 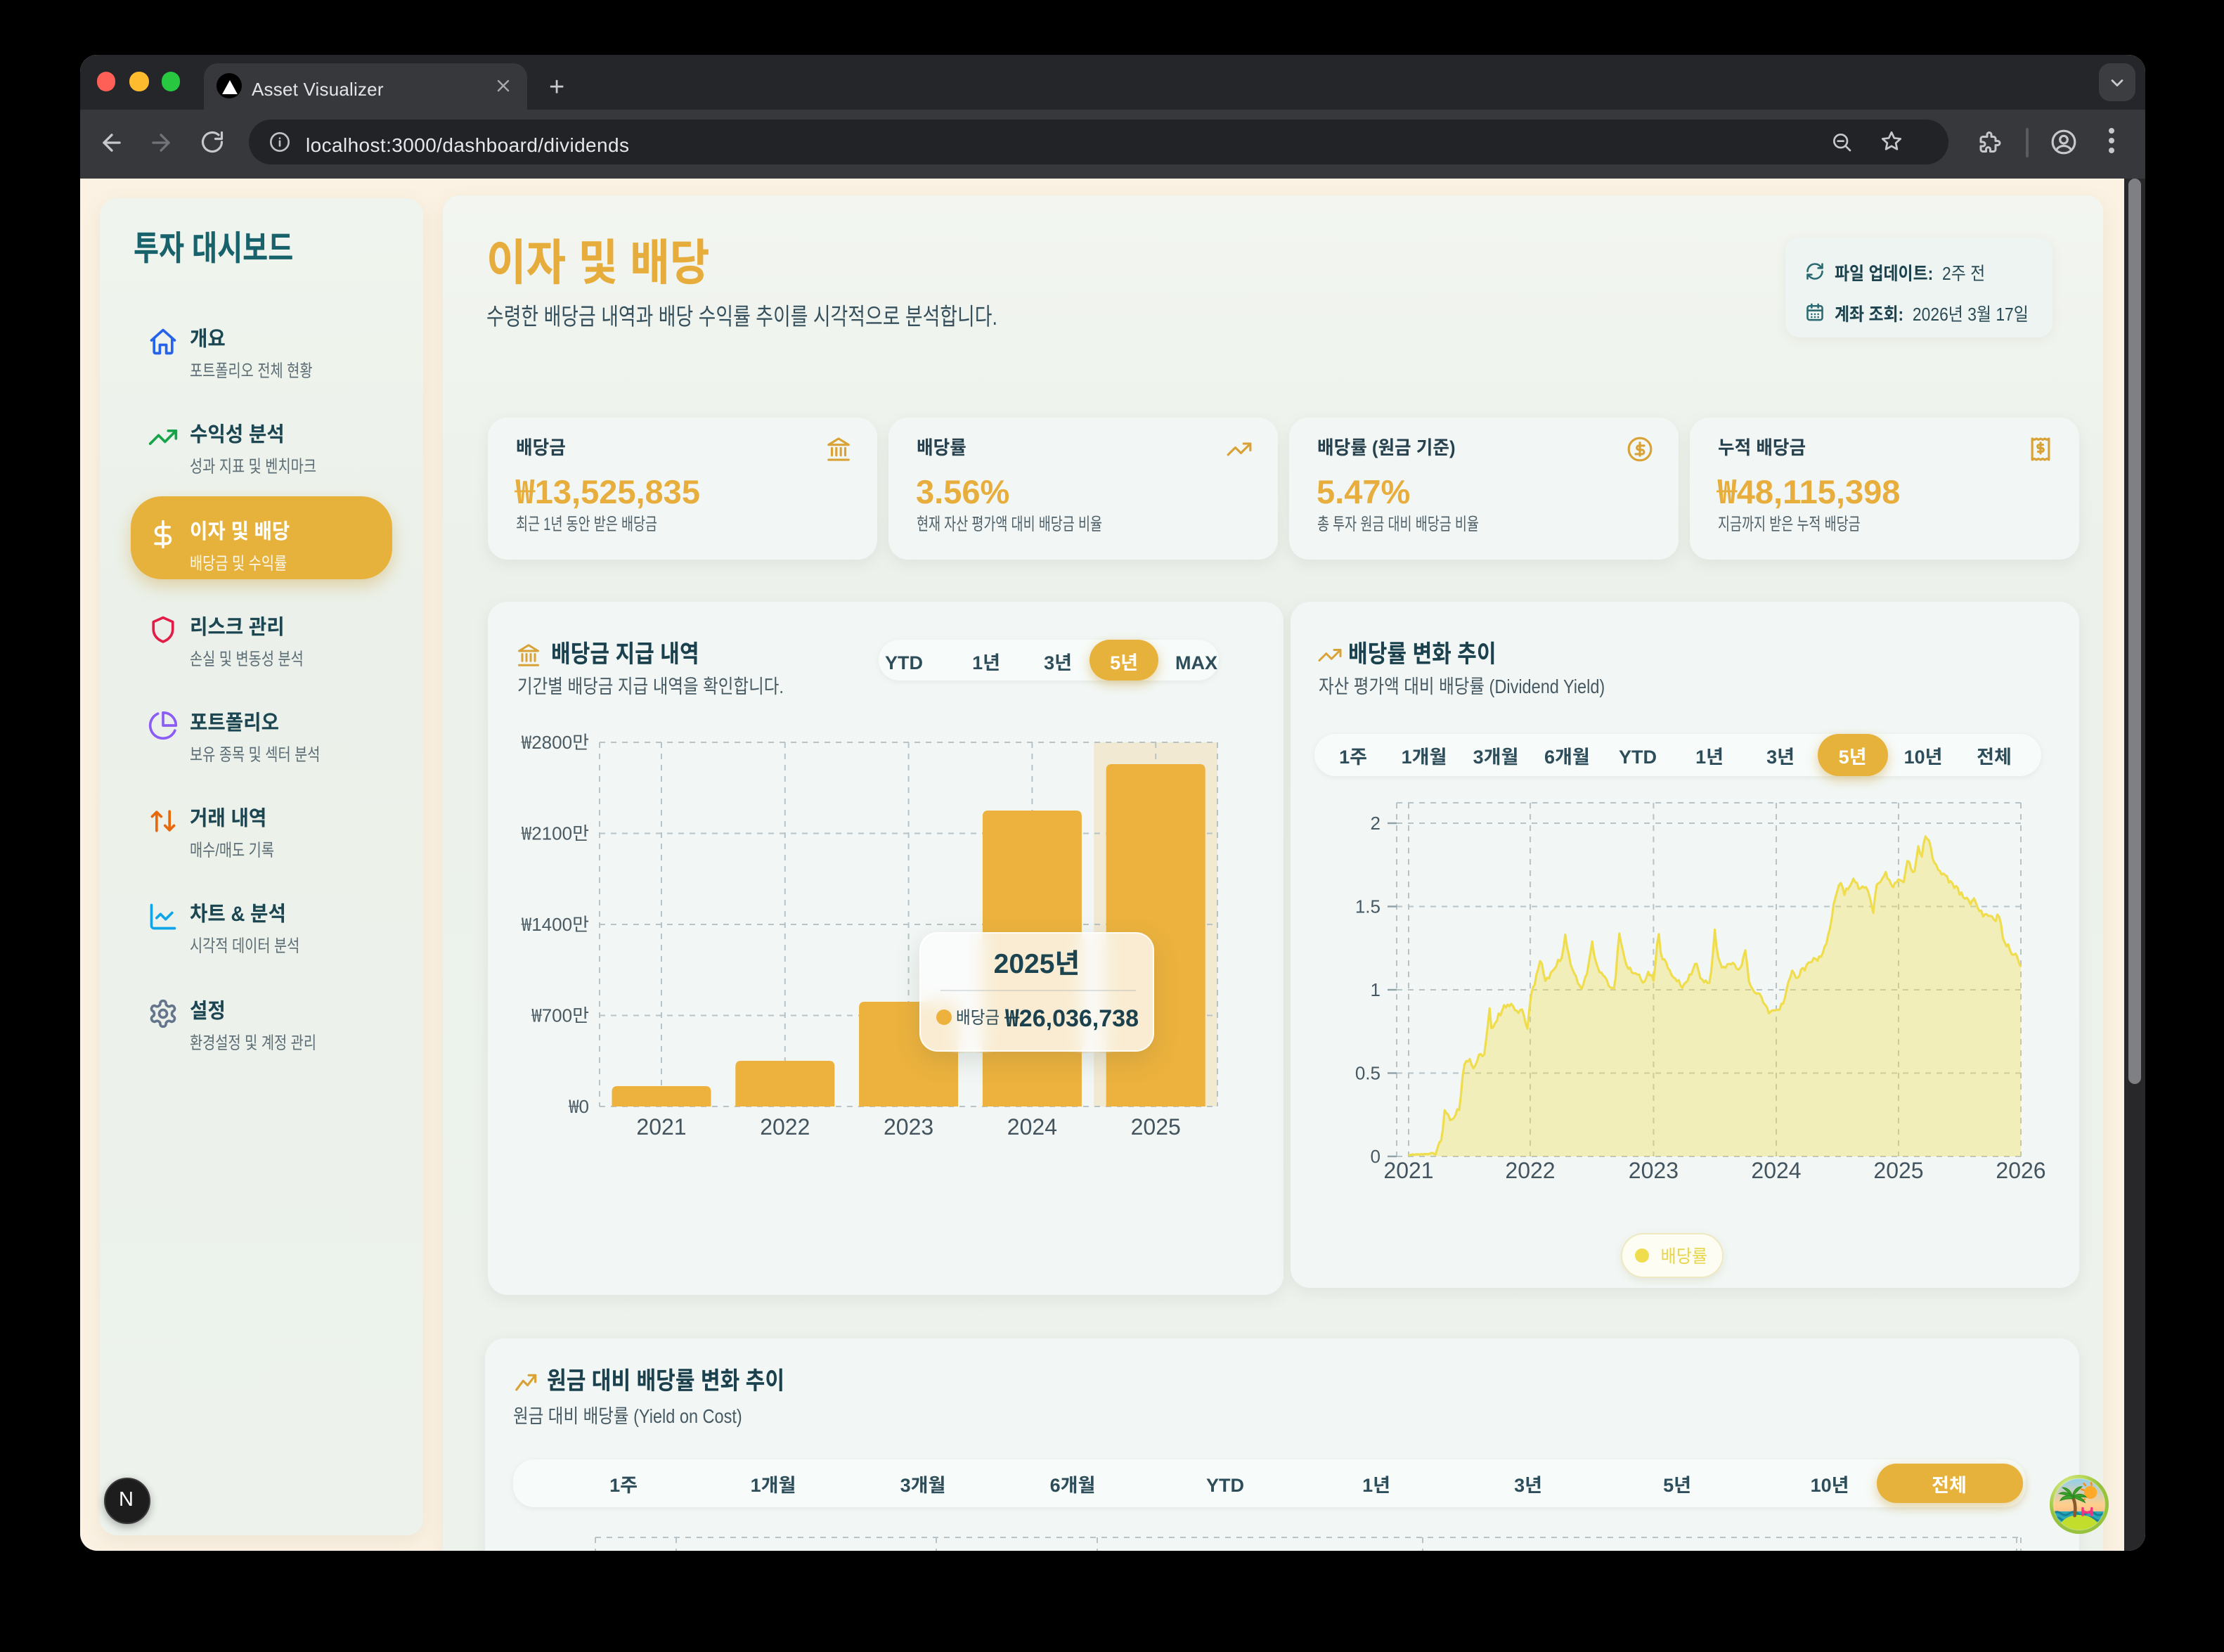 What do you see at coordinates (554, 833) in the screenshot?
I see `svg-text: ₩2100만` at bounding box center [554, 833].